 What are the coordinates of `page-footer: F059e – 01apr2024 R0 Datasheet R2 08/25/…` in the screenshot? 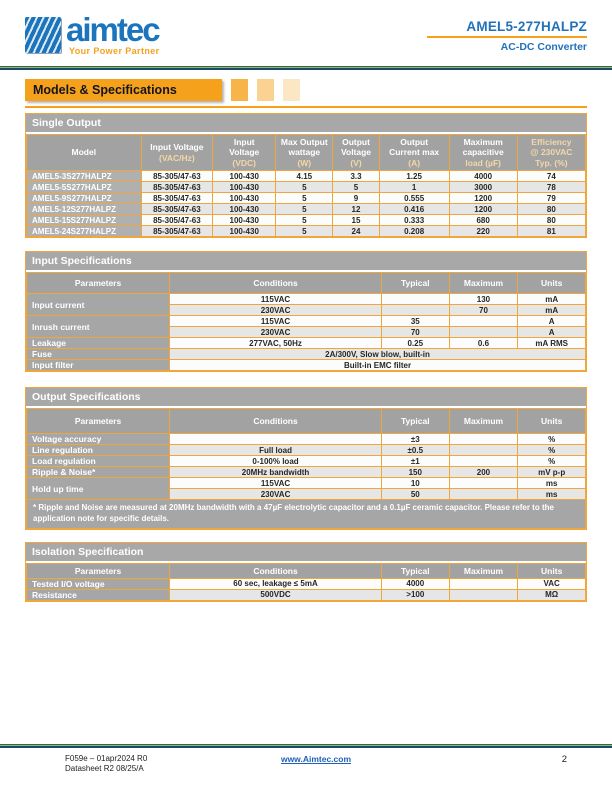 It's located at (306, 759).